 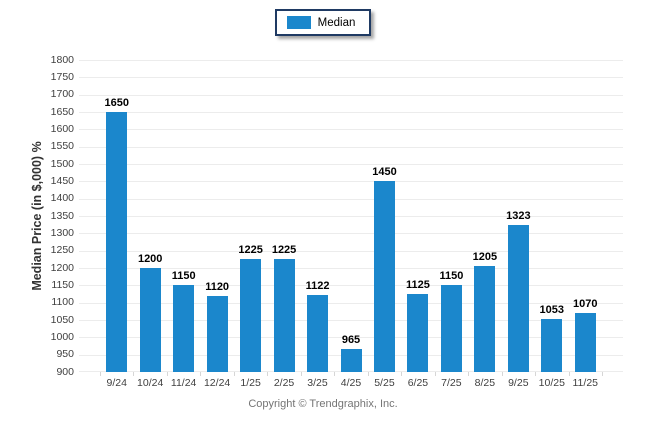 I want to click on y-tick-label-1650: 1650, so click(x=62, y=111).